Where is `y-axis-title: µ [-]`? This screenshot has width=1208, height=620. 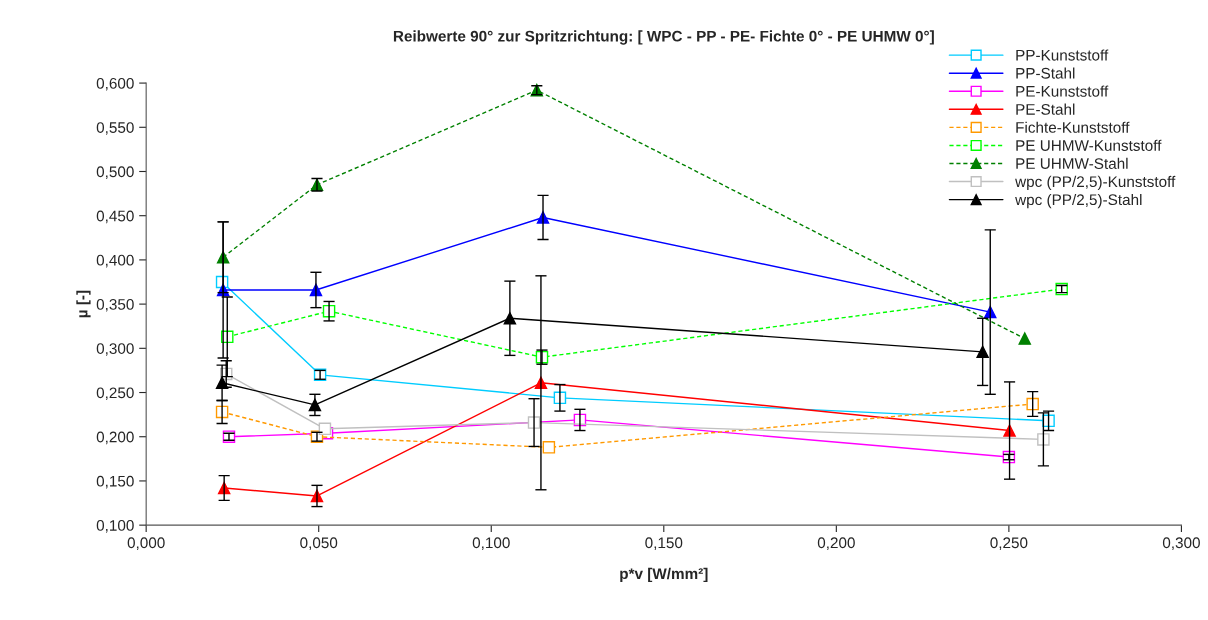 y-axis-title: µ [-] is located at coordinates (83, 304).